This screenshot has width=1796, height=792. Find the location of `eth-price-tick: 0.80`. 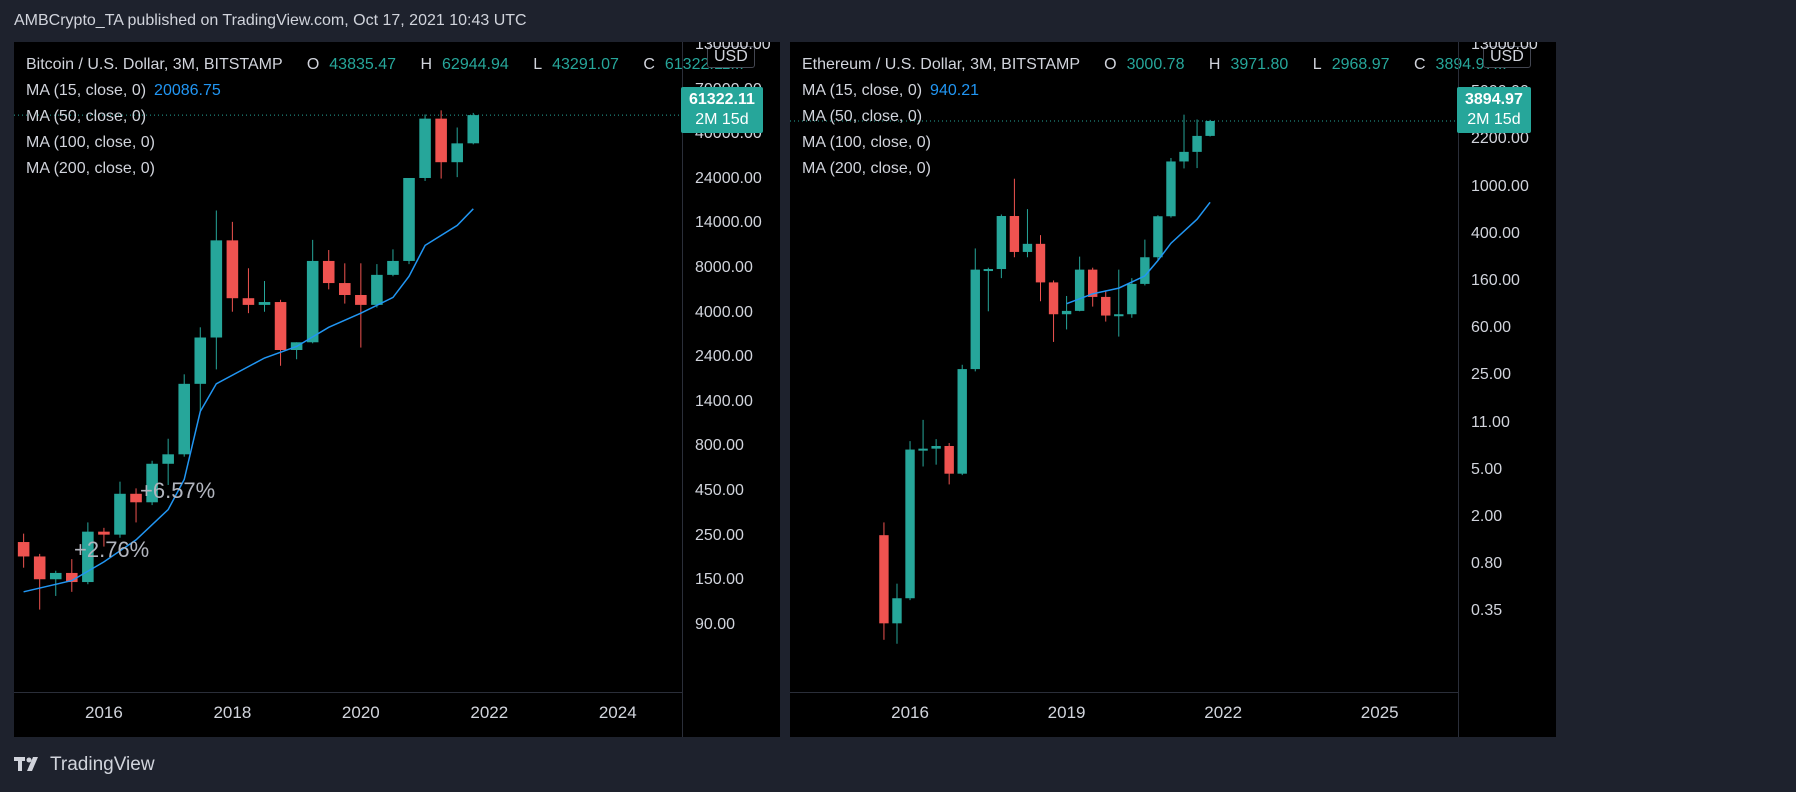

eth-price-tick: 0.80 is located at coordinates (1487, 564).